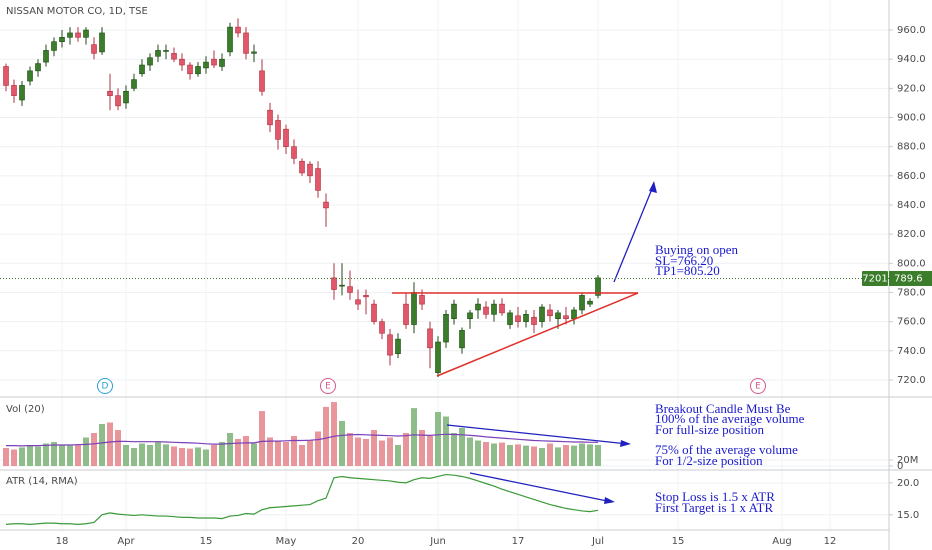 Image resolution: width=932 pixels, height=550 pixels. I want to click on y-tick-label: 840.0, so click(911, 205).